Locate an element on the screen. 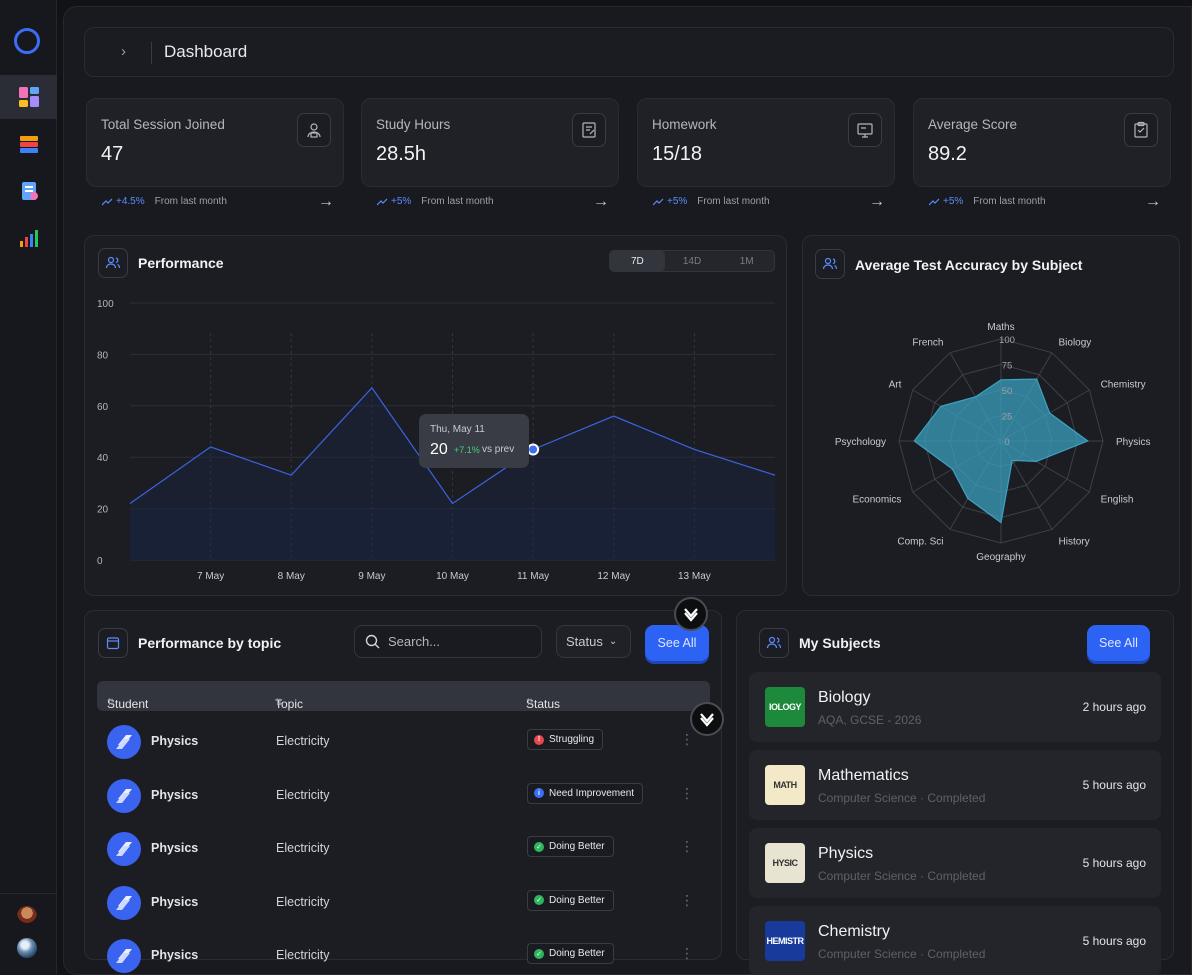 This screenshot has height=975, width=1192. table-row: Physics Electricity i Need Improvement ⋮ is located at coordinates (403, 795).